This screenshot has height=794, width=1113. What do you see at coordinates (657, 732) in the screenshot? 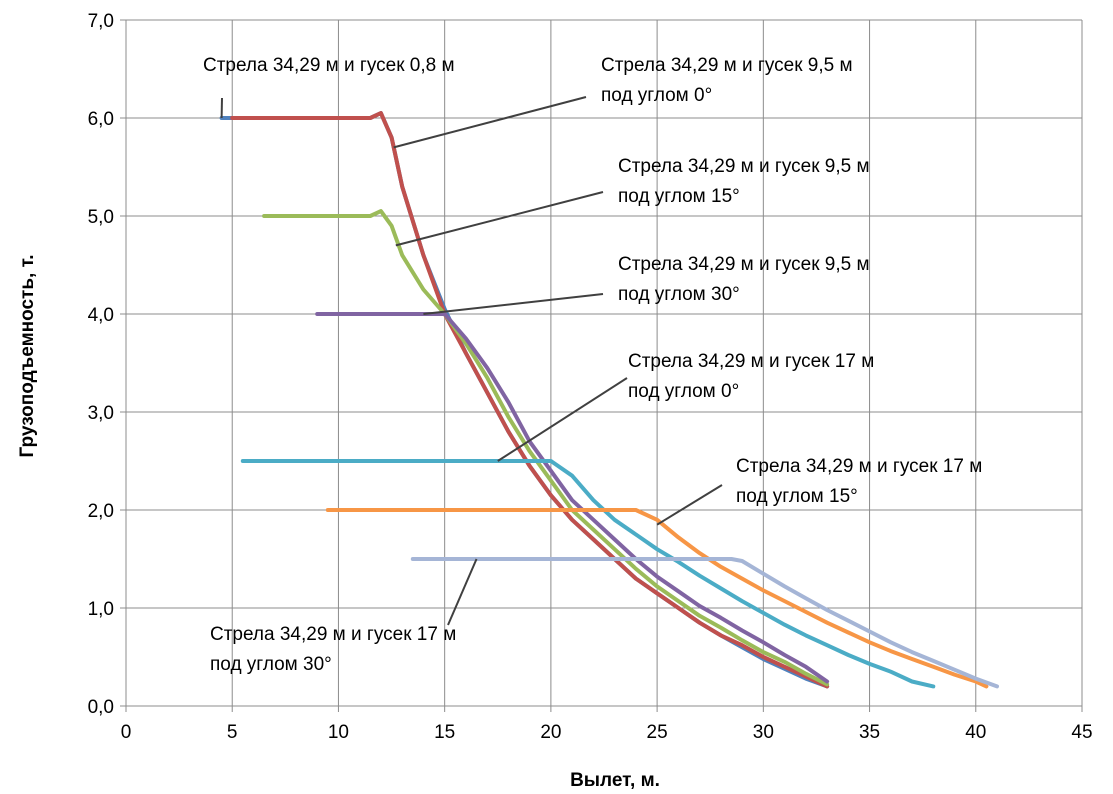
I see `x-tick-label: 25` at bounding box center [657, 732].